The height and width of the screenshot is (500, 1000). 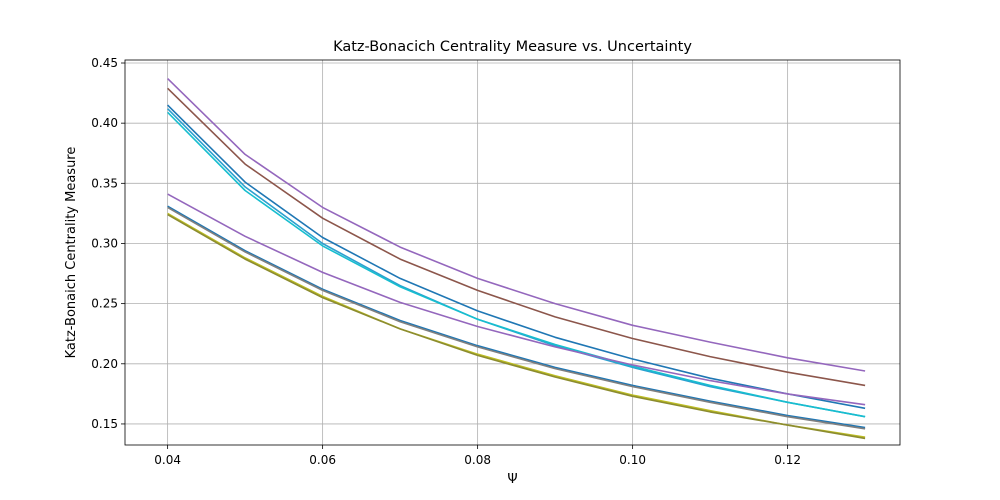 I want to click on y-tick-label: 0.15, so click(x=104, y=424).